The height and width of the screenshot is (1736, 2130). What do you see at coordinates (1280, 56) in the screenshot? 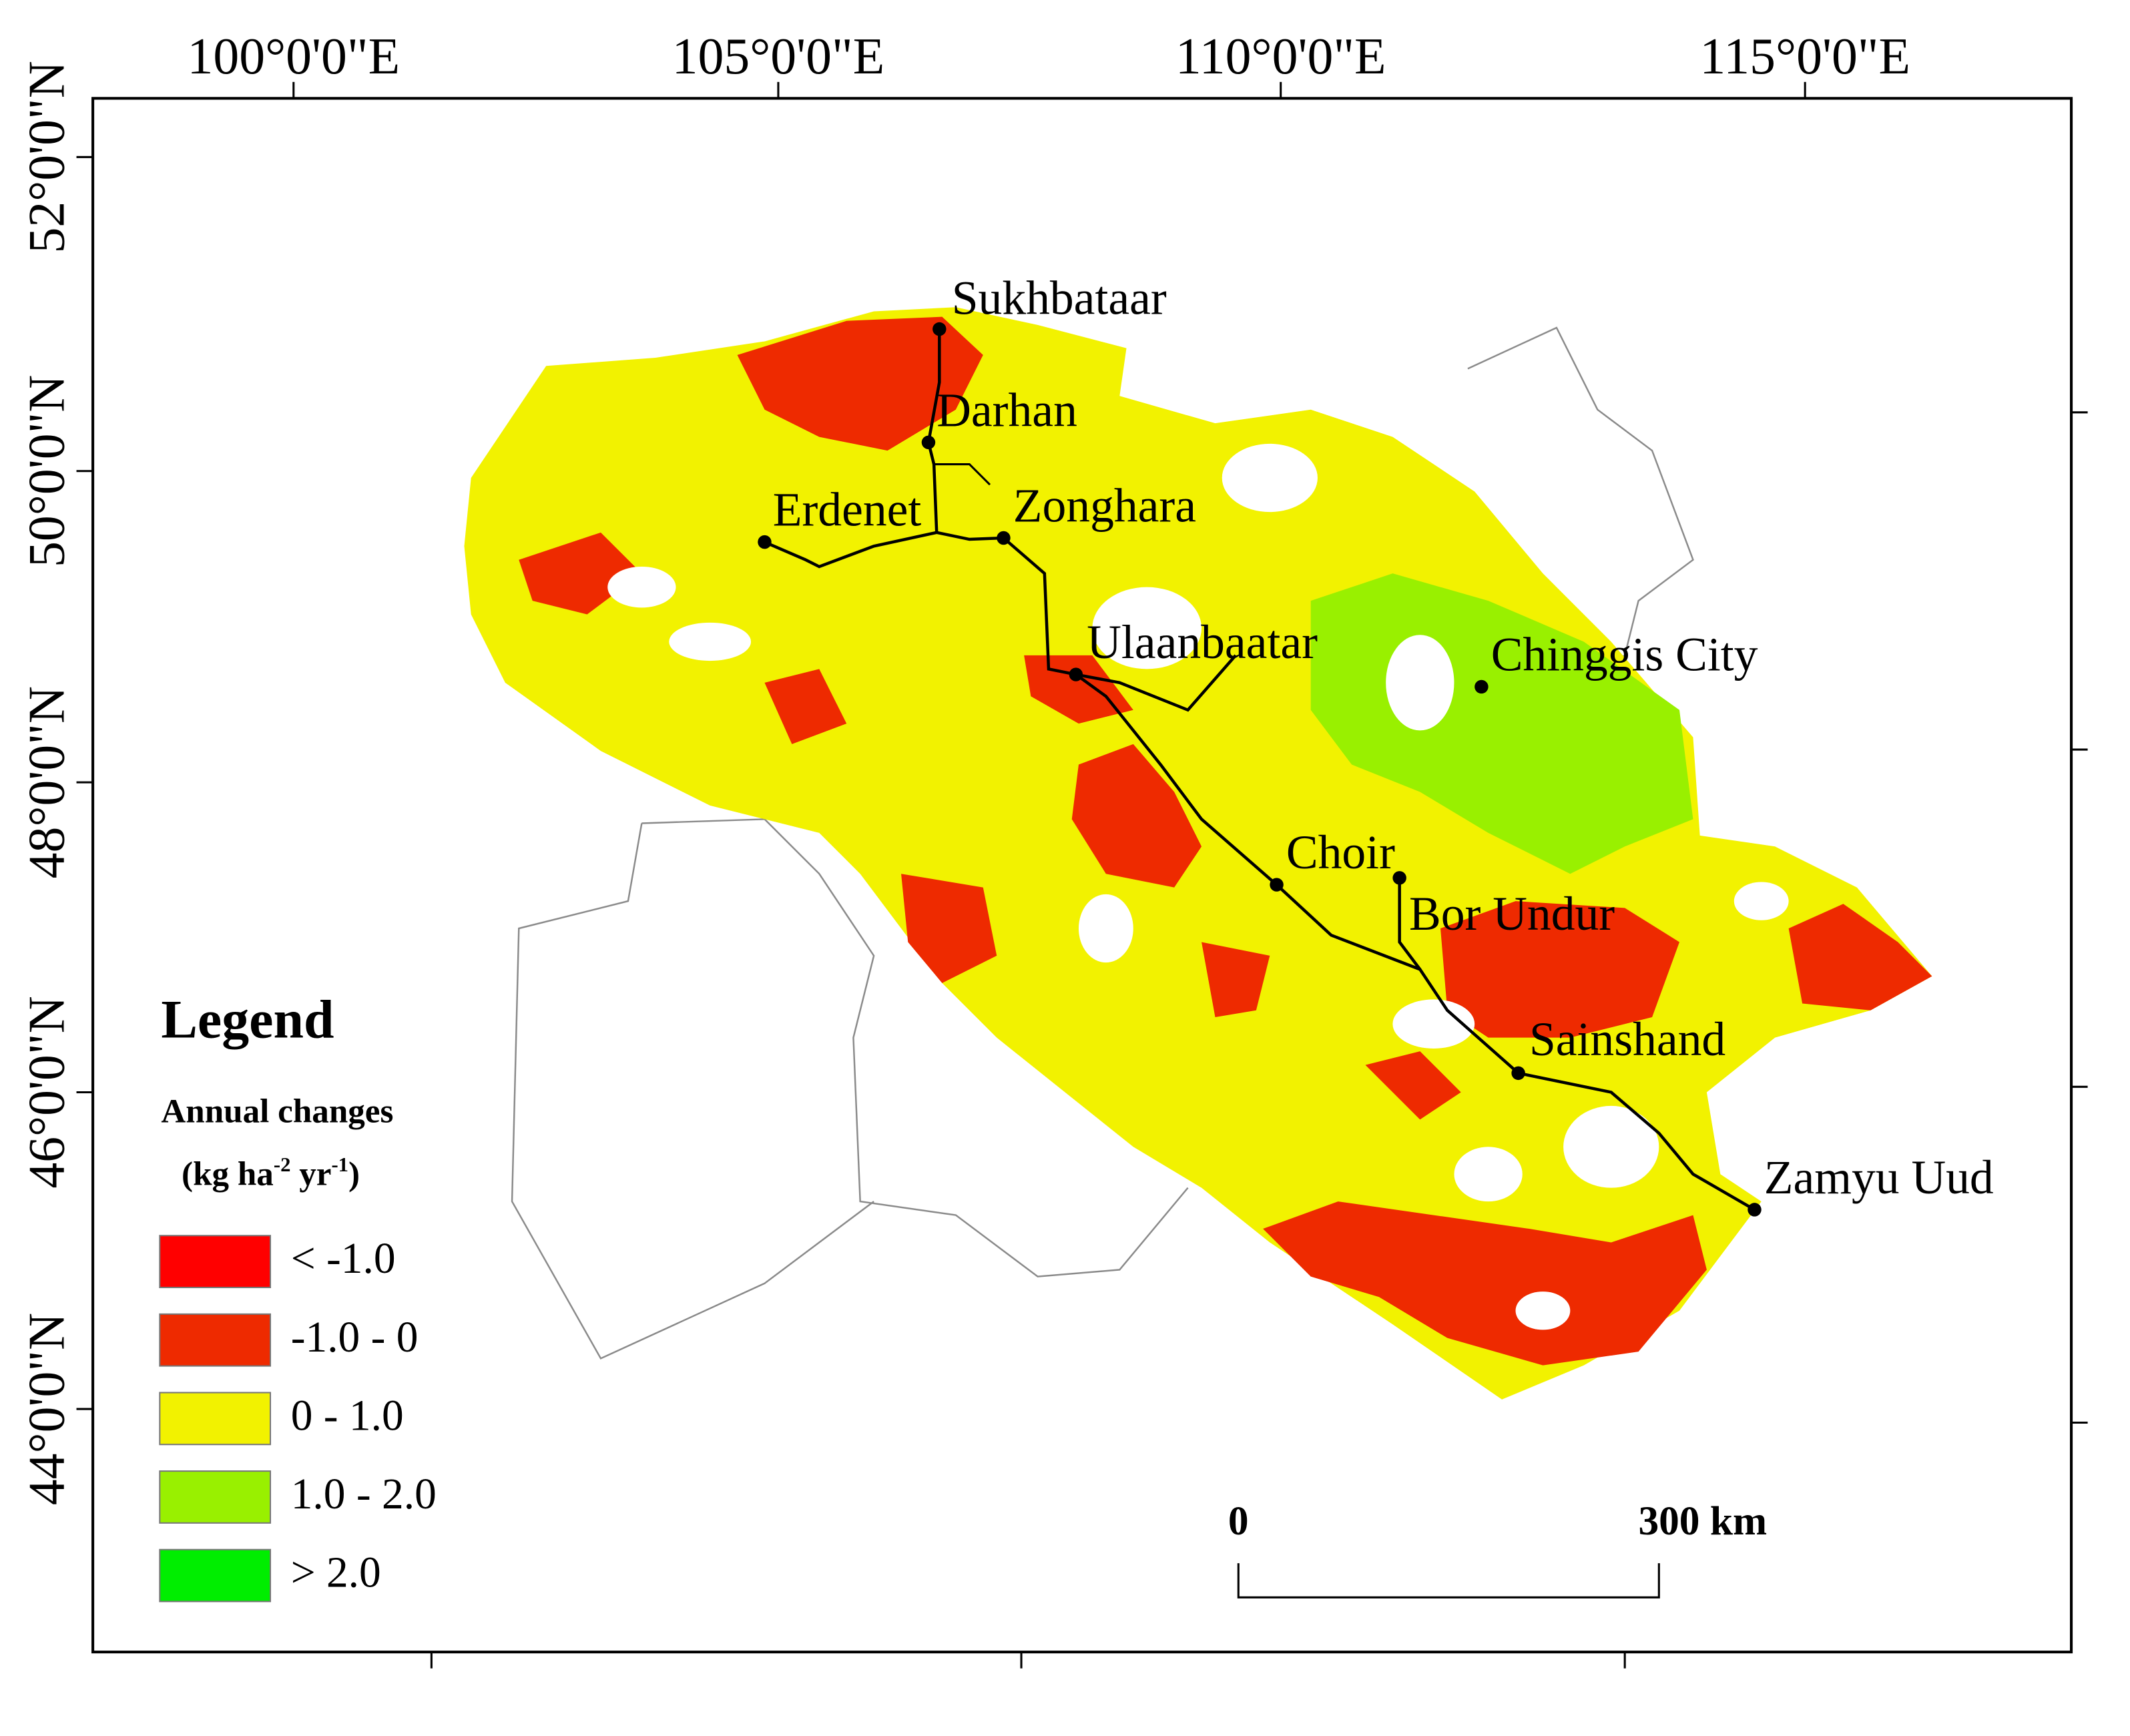
I see `lon-label: 110°0'0"E` at bounding box center [1280, 56].